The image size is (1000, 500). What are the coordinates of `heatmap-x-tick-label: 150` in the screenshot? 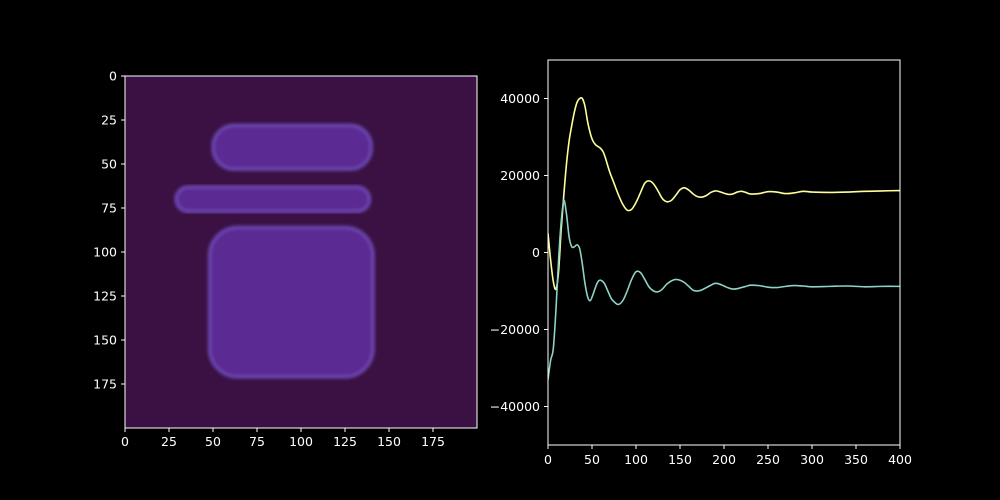 It's located at (389, 441).